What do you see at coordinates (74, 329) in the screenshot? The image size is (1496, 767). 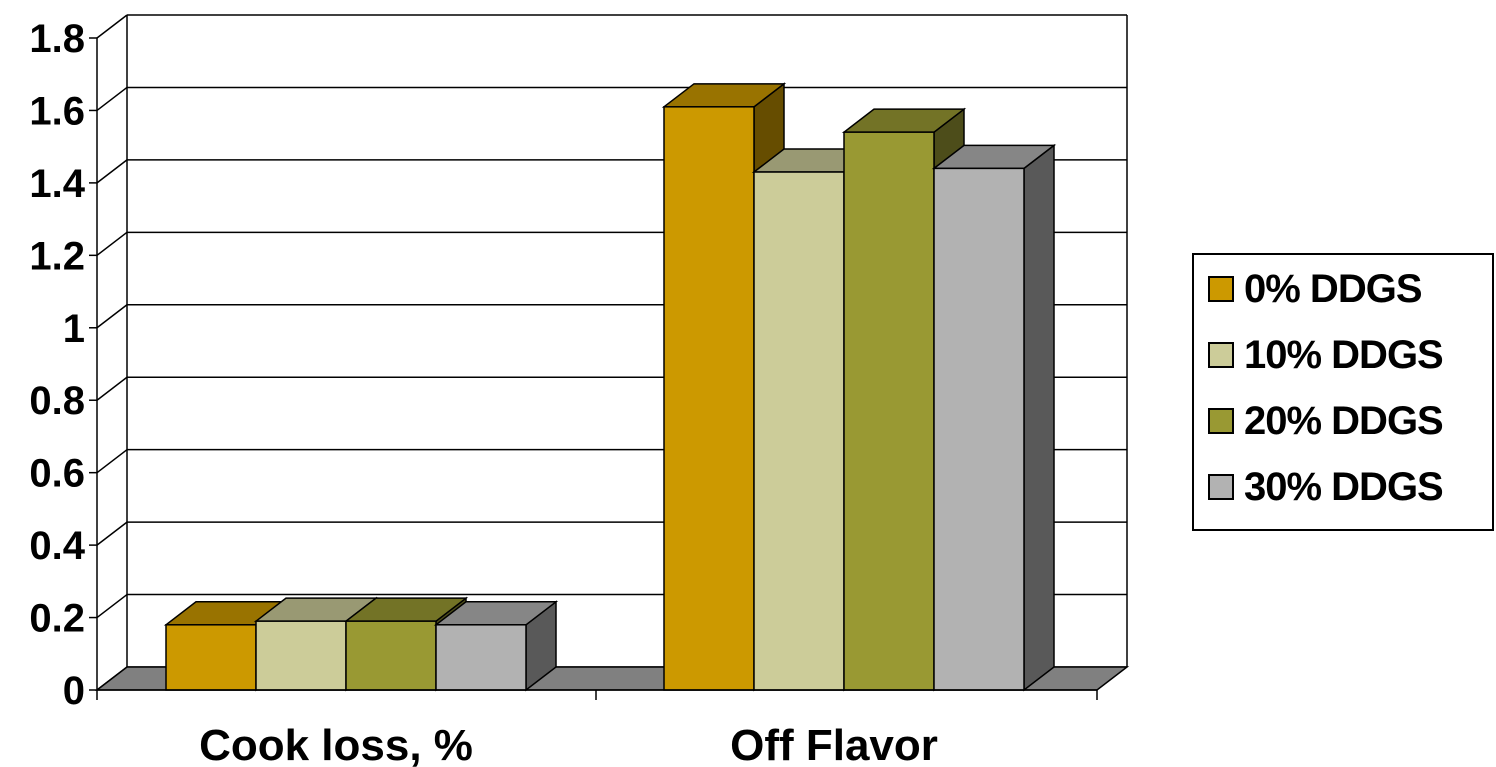 I see `y-tick-label: 1` at bounding box center [74, 329].